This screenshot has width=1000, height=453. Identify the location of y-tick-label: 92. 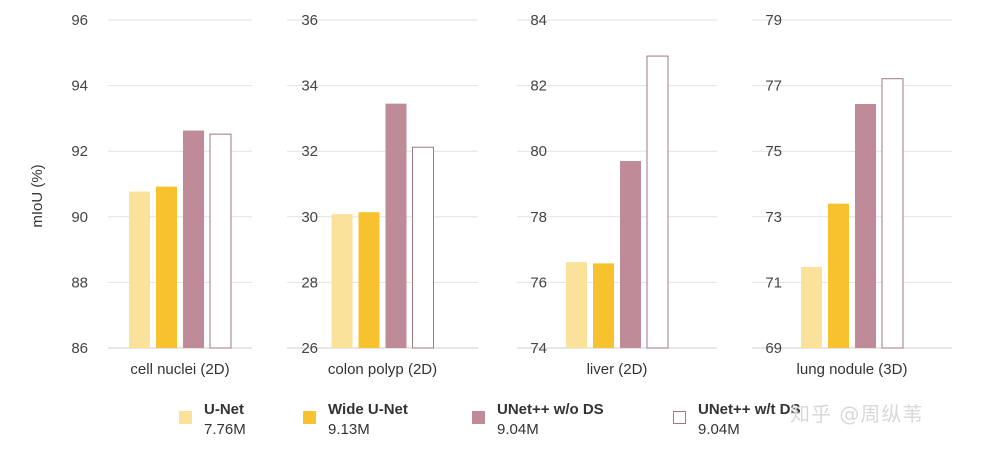
(79, 151).